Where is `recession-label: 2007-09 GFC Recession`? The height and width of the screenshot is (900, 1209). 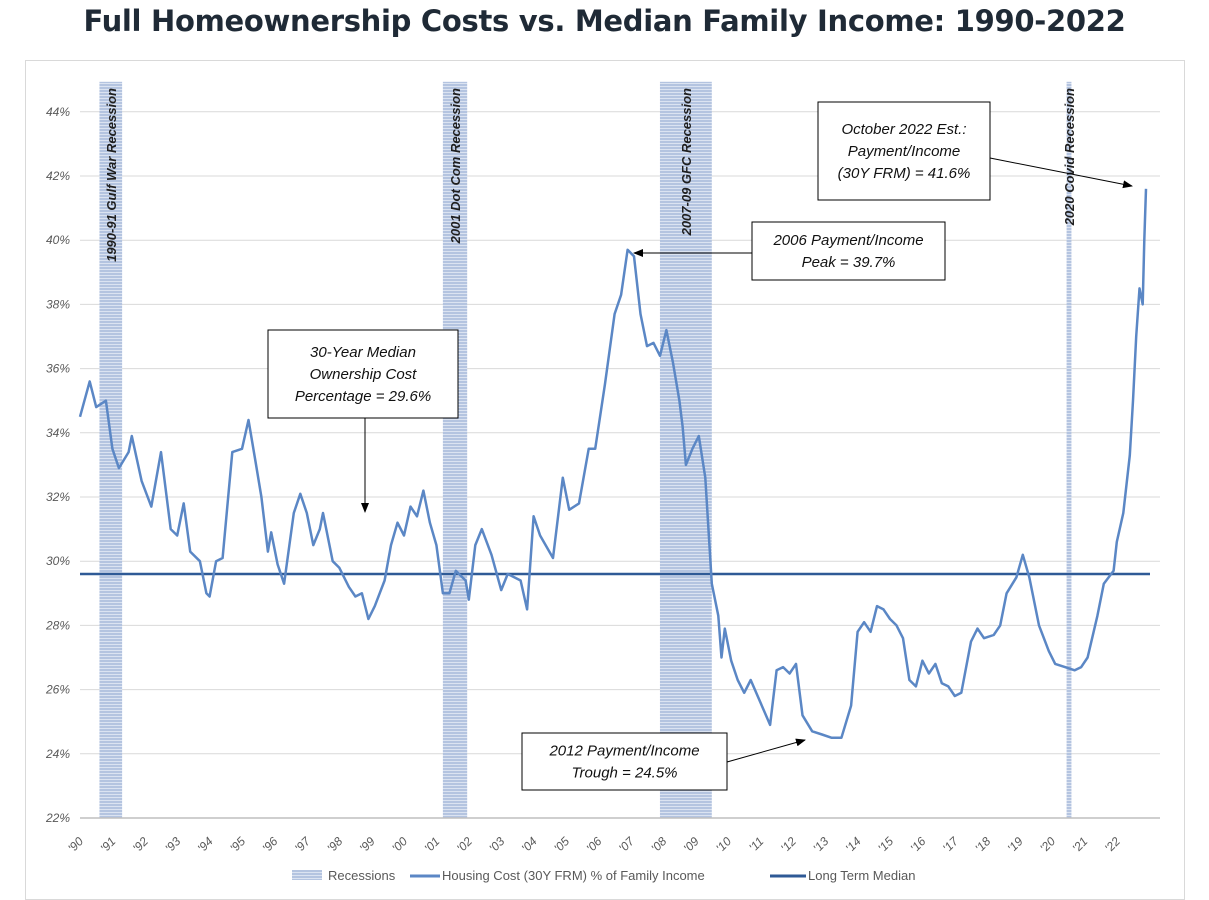 recession-label: 2007-09 GFC Recession is located at coordinates (686, 162).